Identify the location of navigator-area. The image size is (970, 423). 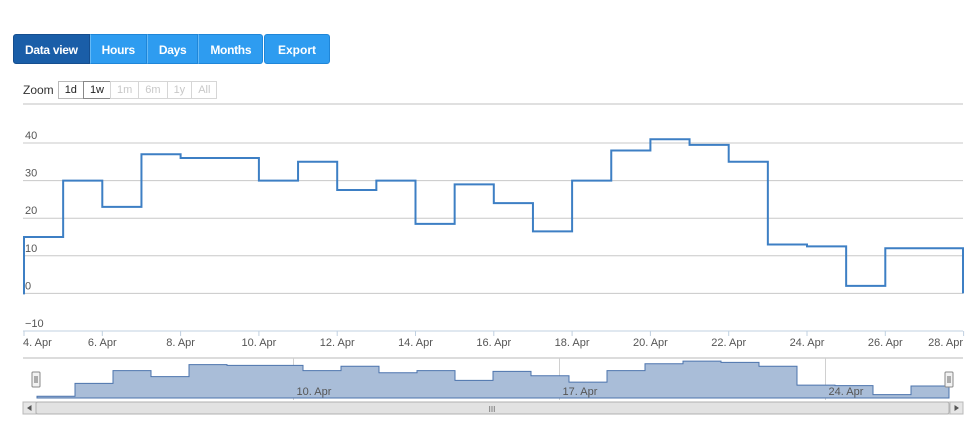
(493, 379).